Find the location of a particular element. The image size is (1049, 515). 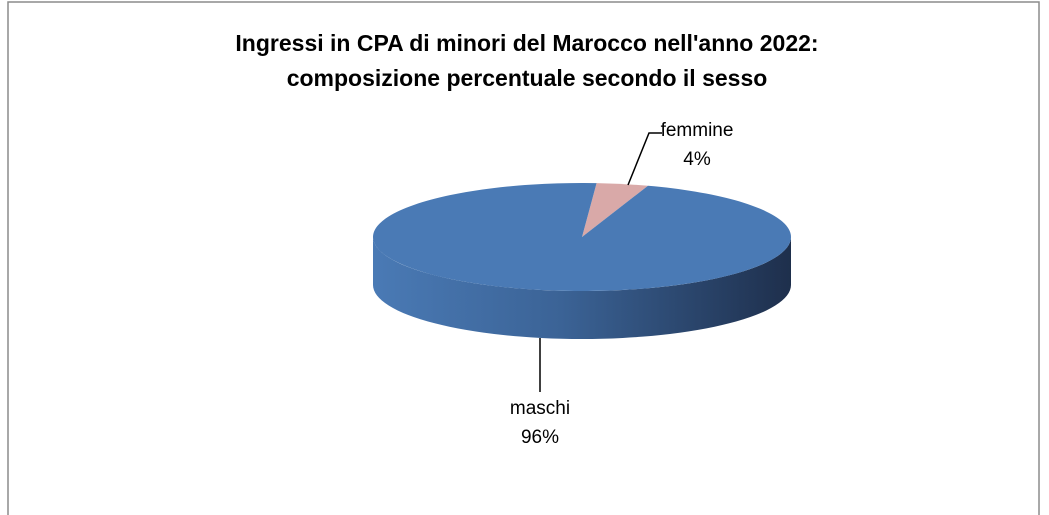

data-label-name: maschi is located at coordinates (540, 408).